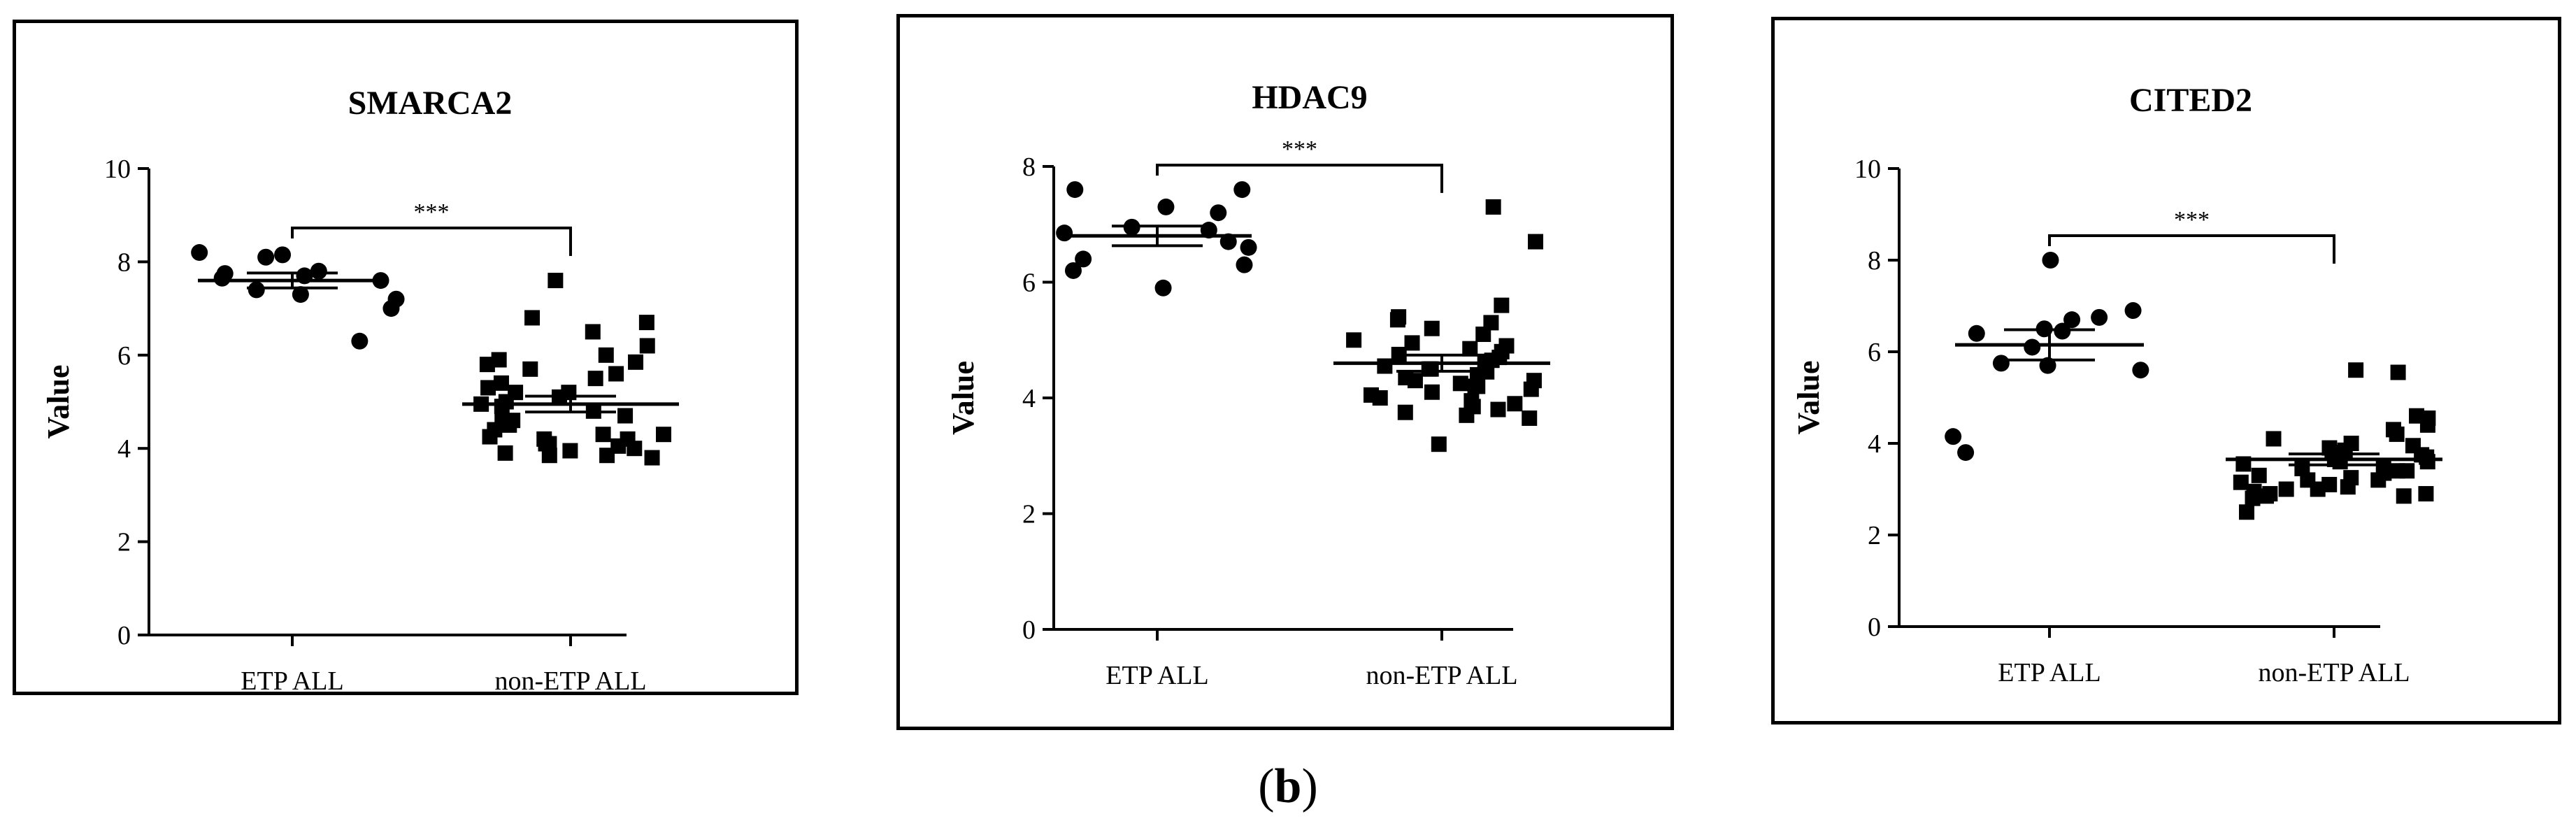  I want to click on chart-title: CITED2, so click(2190, 100).